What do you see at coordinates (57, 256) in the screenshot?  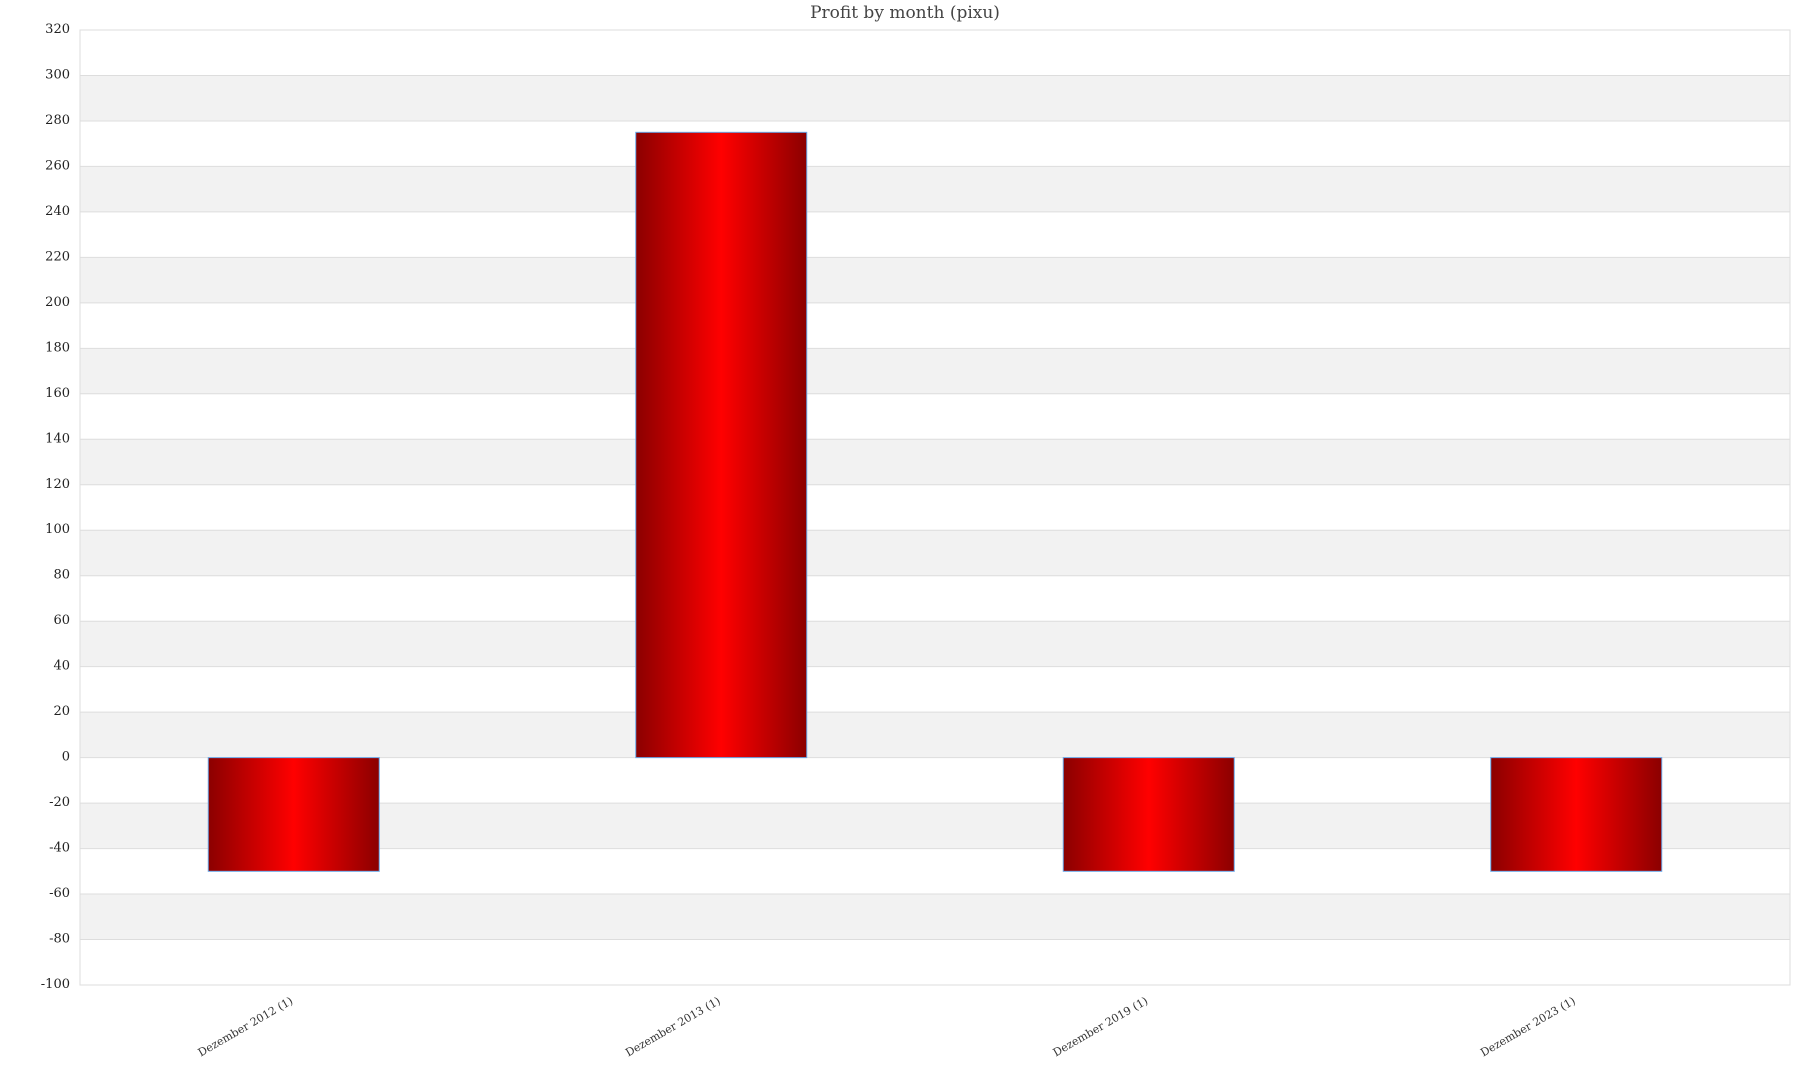 I see `y-tick-label: 220` at bounding box center [57, 256].